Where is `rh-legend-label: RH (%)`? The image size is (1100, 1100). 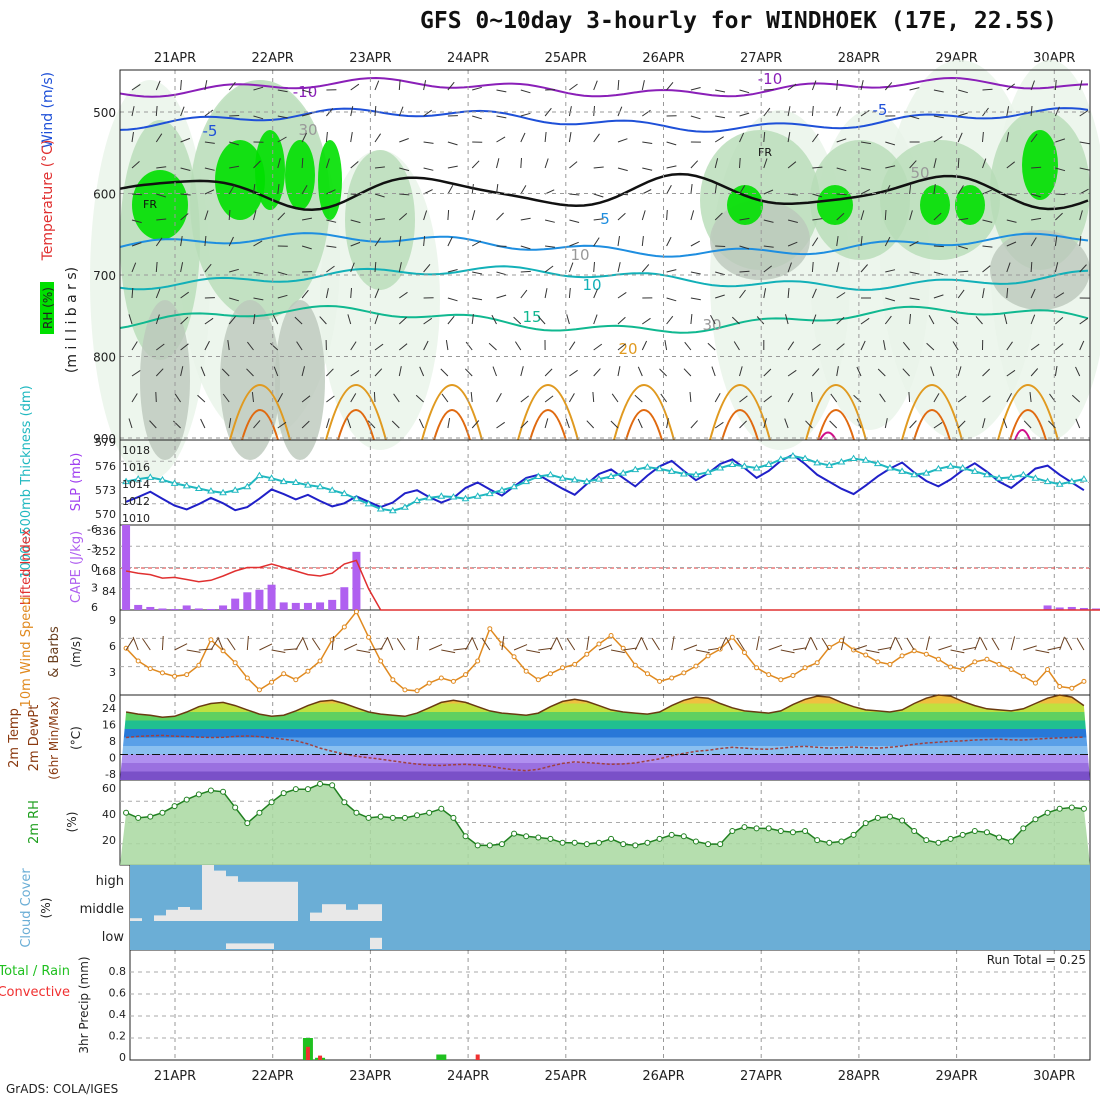 rh-legend-label: RH (%) is located at coordinates (48, 308).